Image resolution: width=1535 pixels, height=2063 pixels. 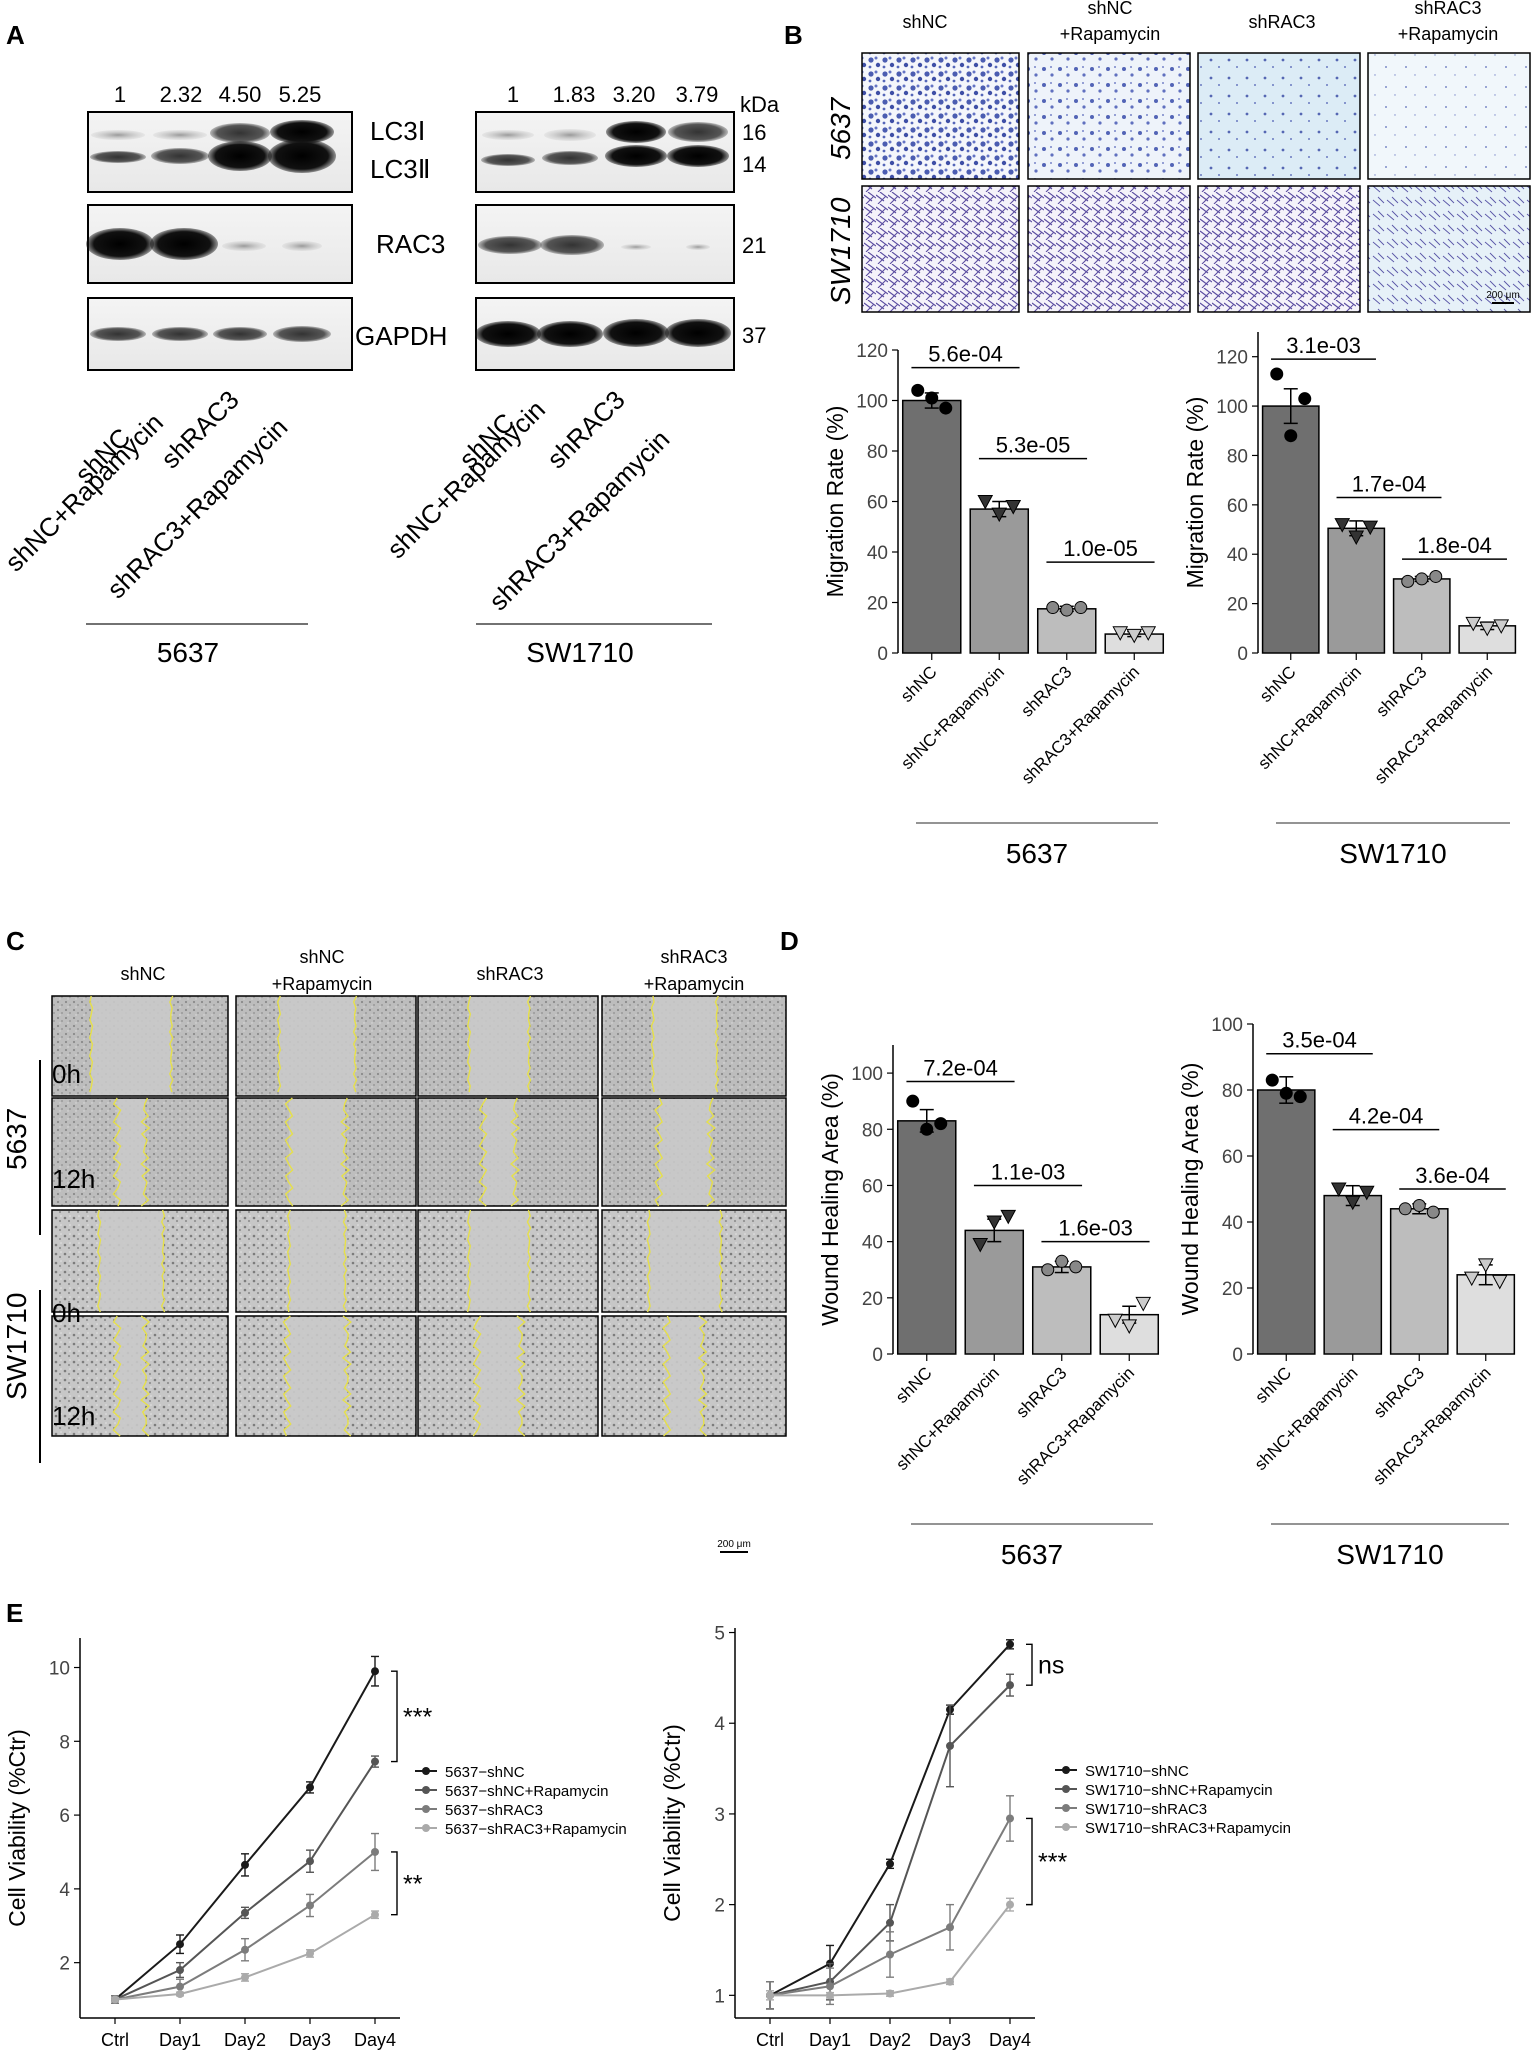 I want to click on transwell-5637-shnc-rapa, so click(x=1109, y=116).